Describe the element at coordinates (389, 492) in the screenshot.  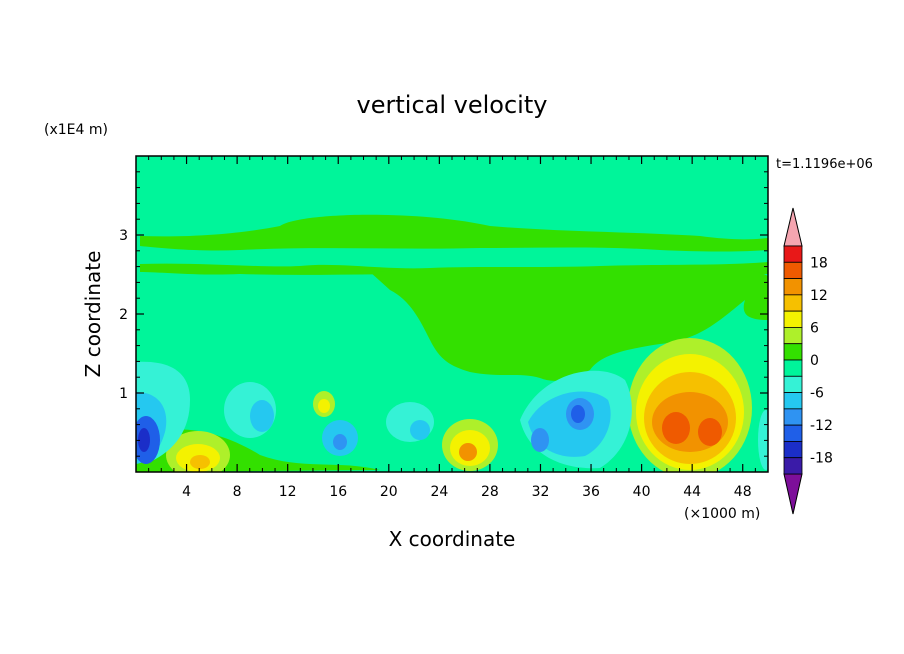
I see `x-tick-label: 20` at that location.